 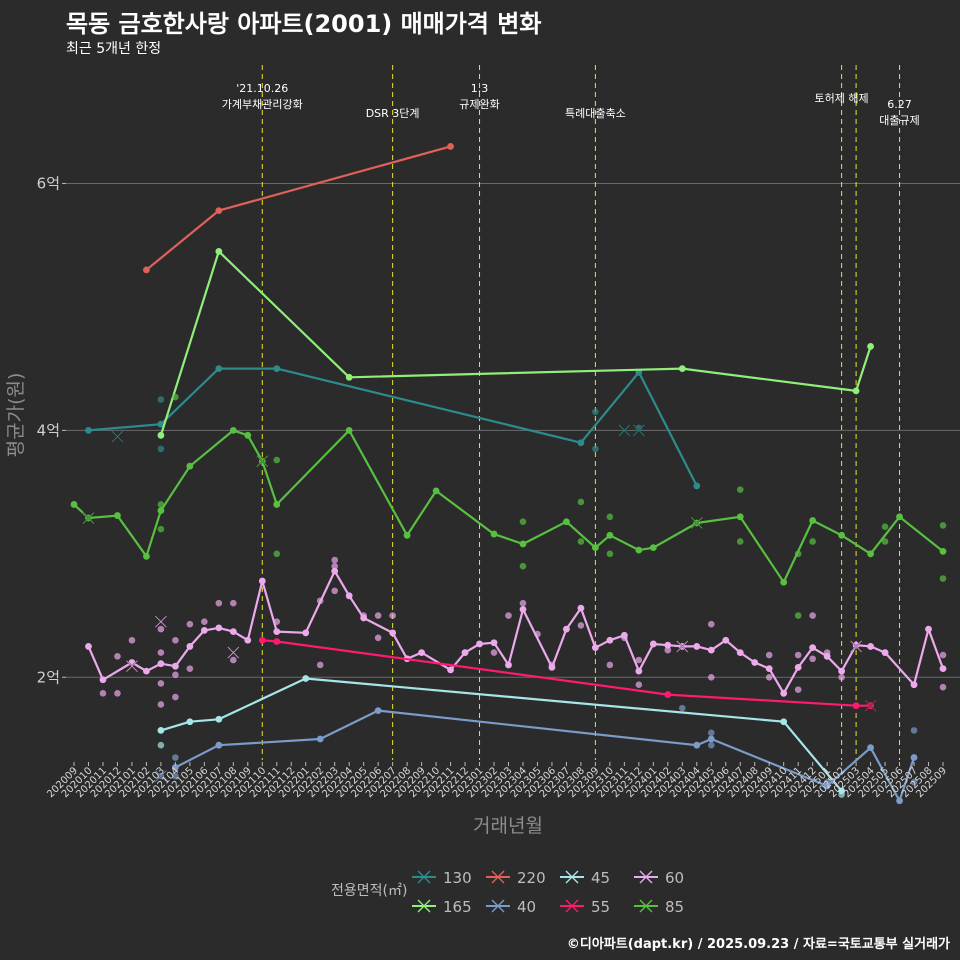 What do you see at coordinates (114, 49) in the screenshot?
I see `chart-subtitle: 최근 5개년 한정` at bounding box center [114, 49].